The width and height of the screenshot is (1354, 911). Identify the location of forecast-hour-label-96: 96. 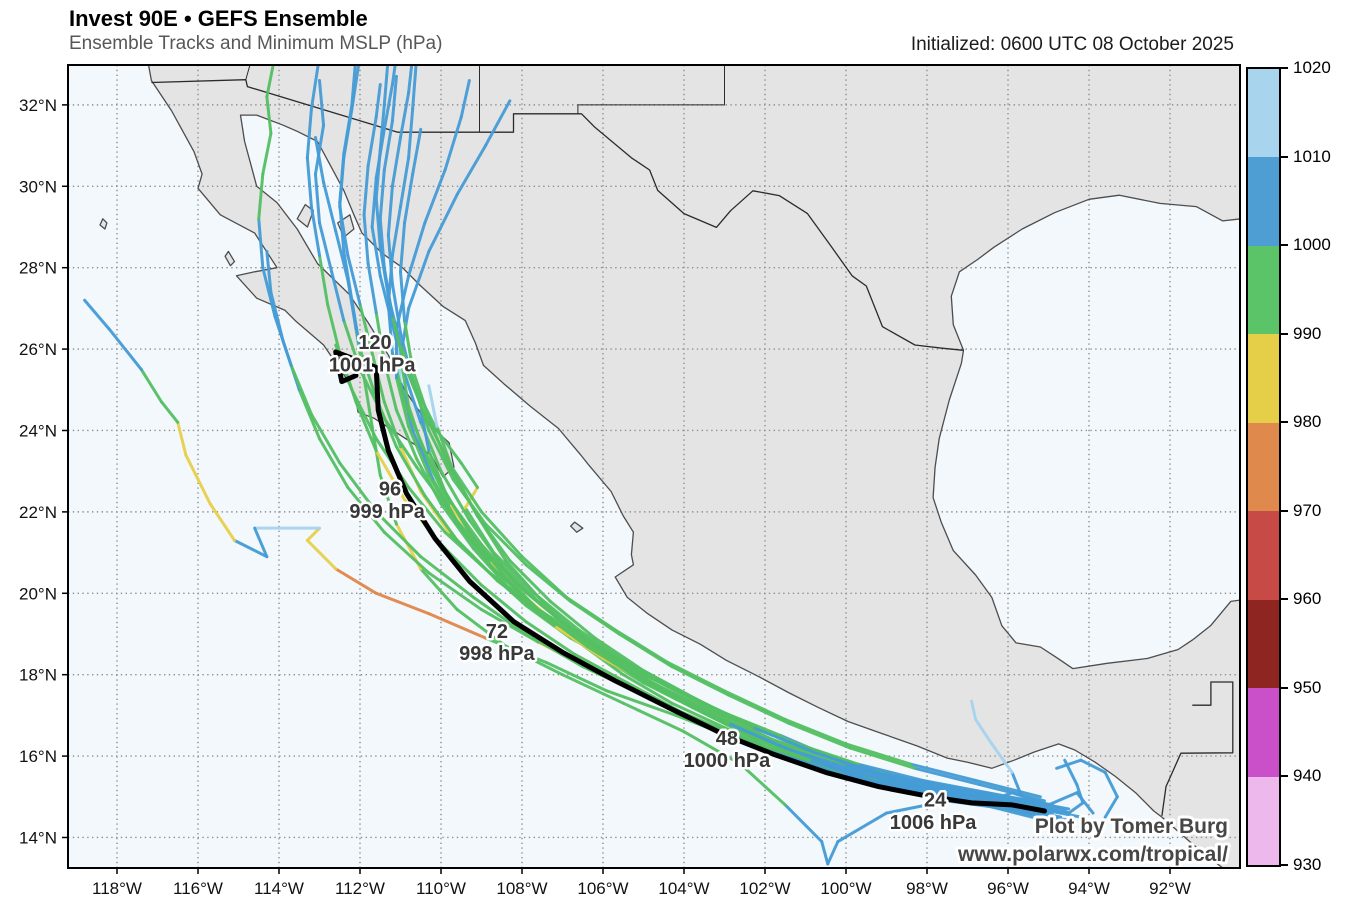
(390, 489).